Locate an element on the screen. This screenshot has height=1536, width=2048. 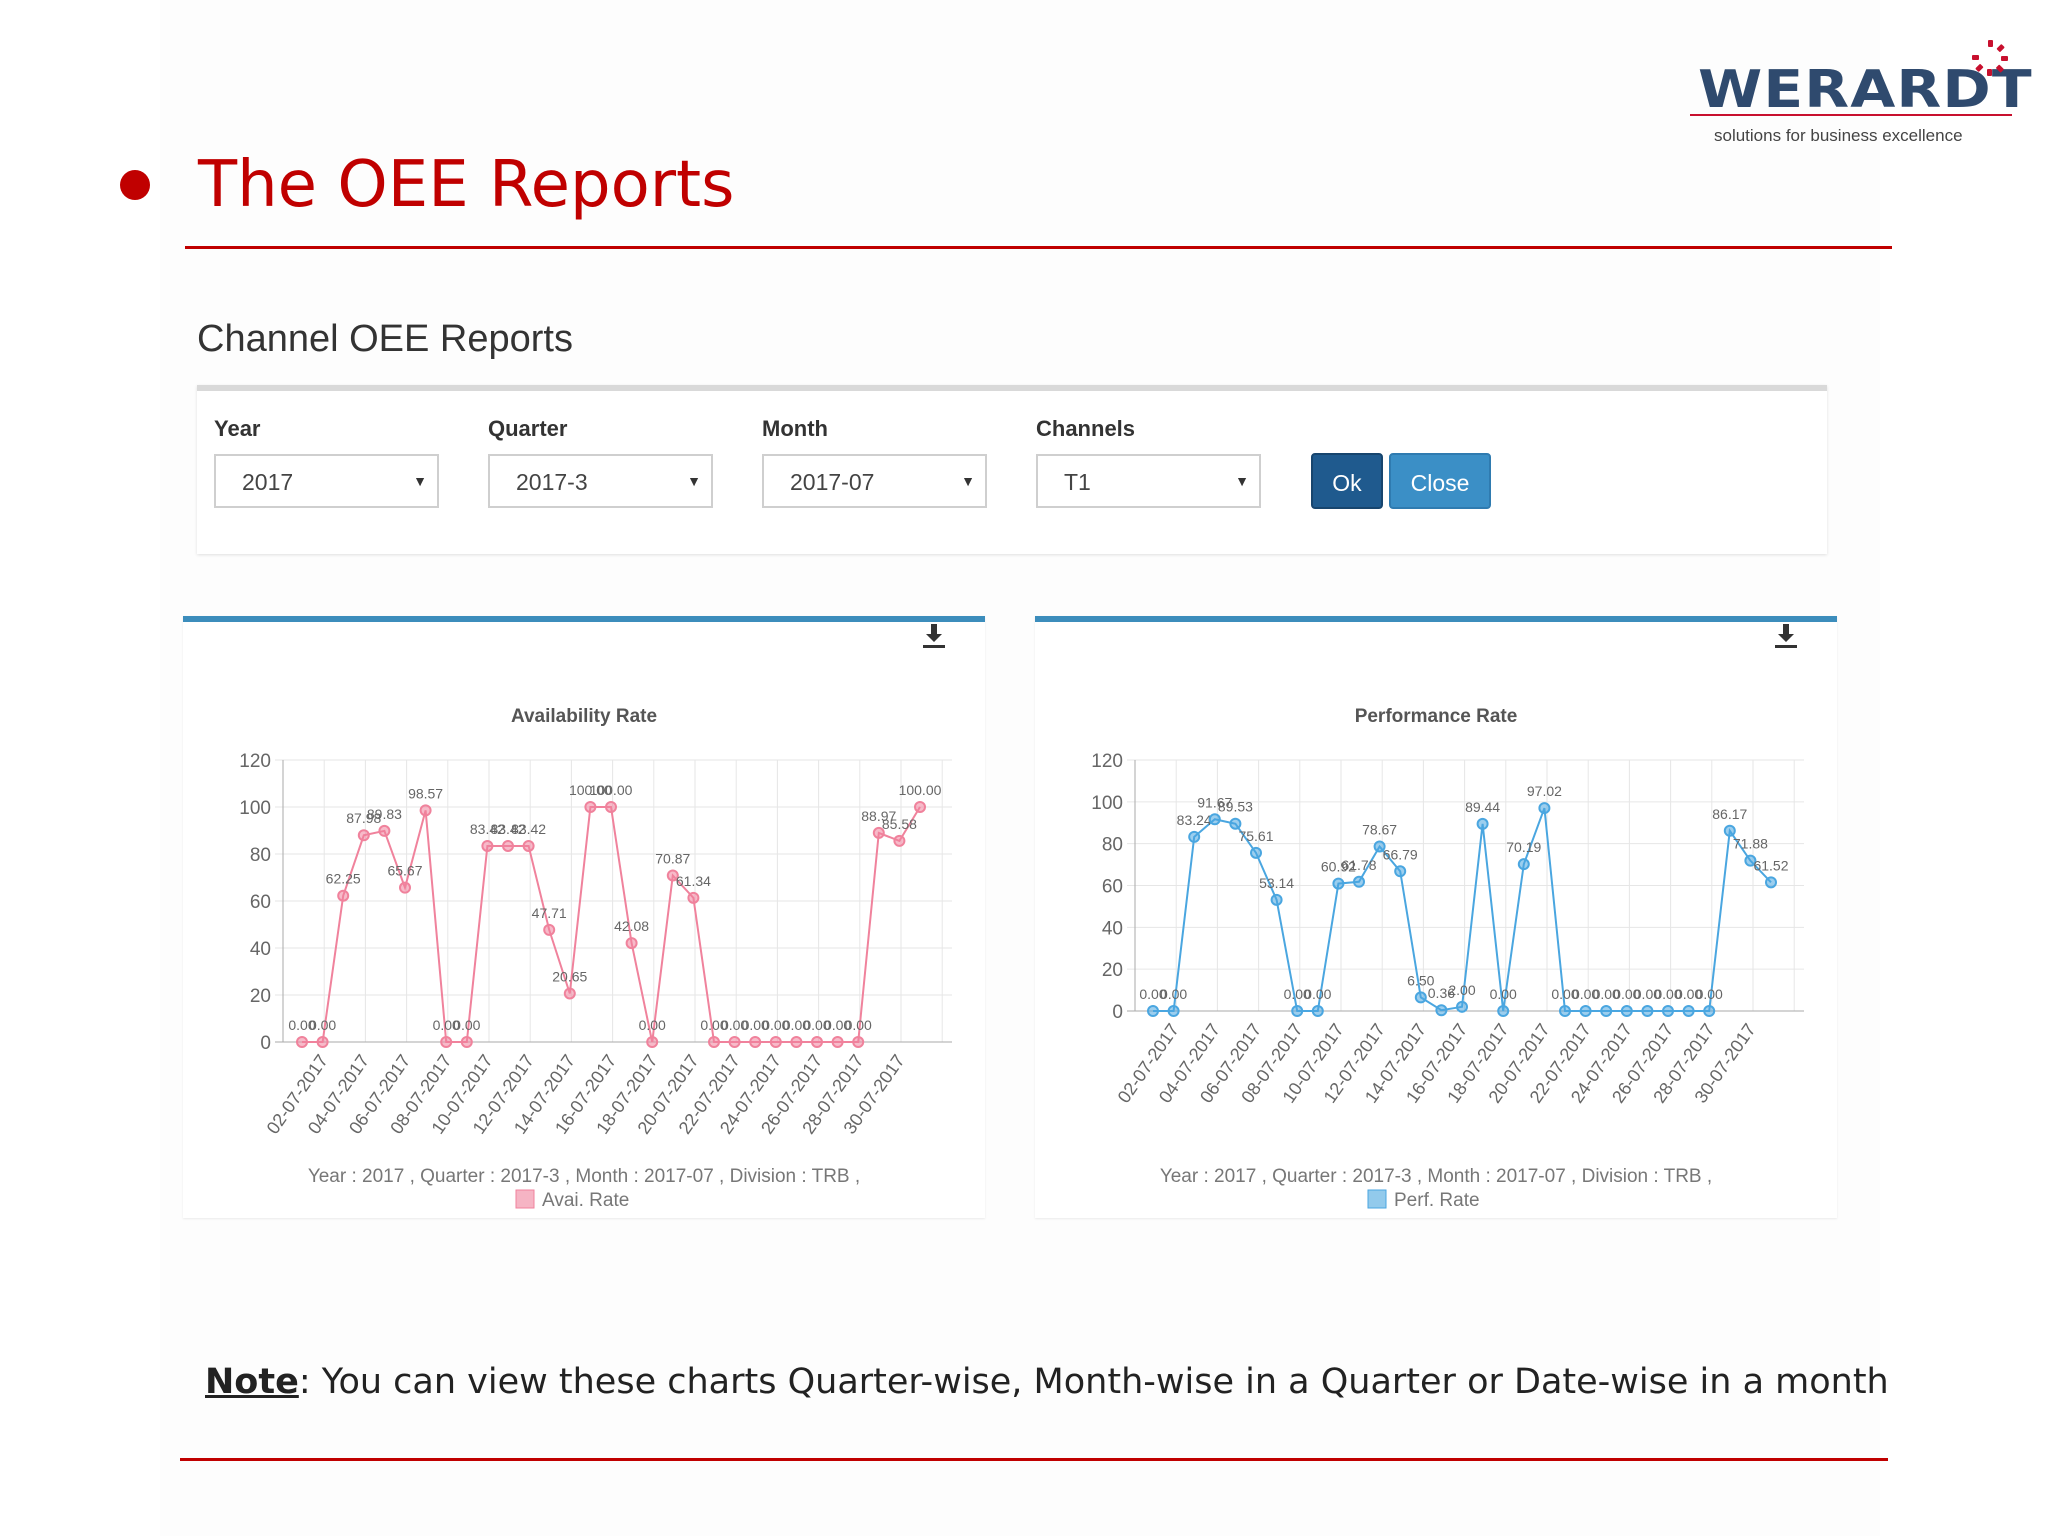
data-label: 42.08 is located at coordinates (631, 926).